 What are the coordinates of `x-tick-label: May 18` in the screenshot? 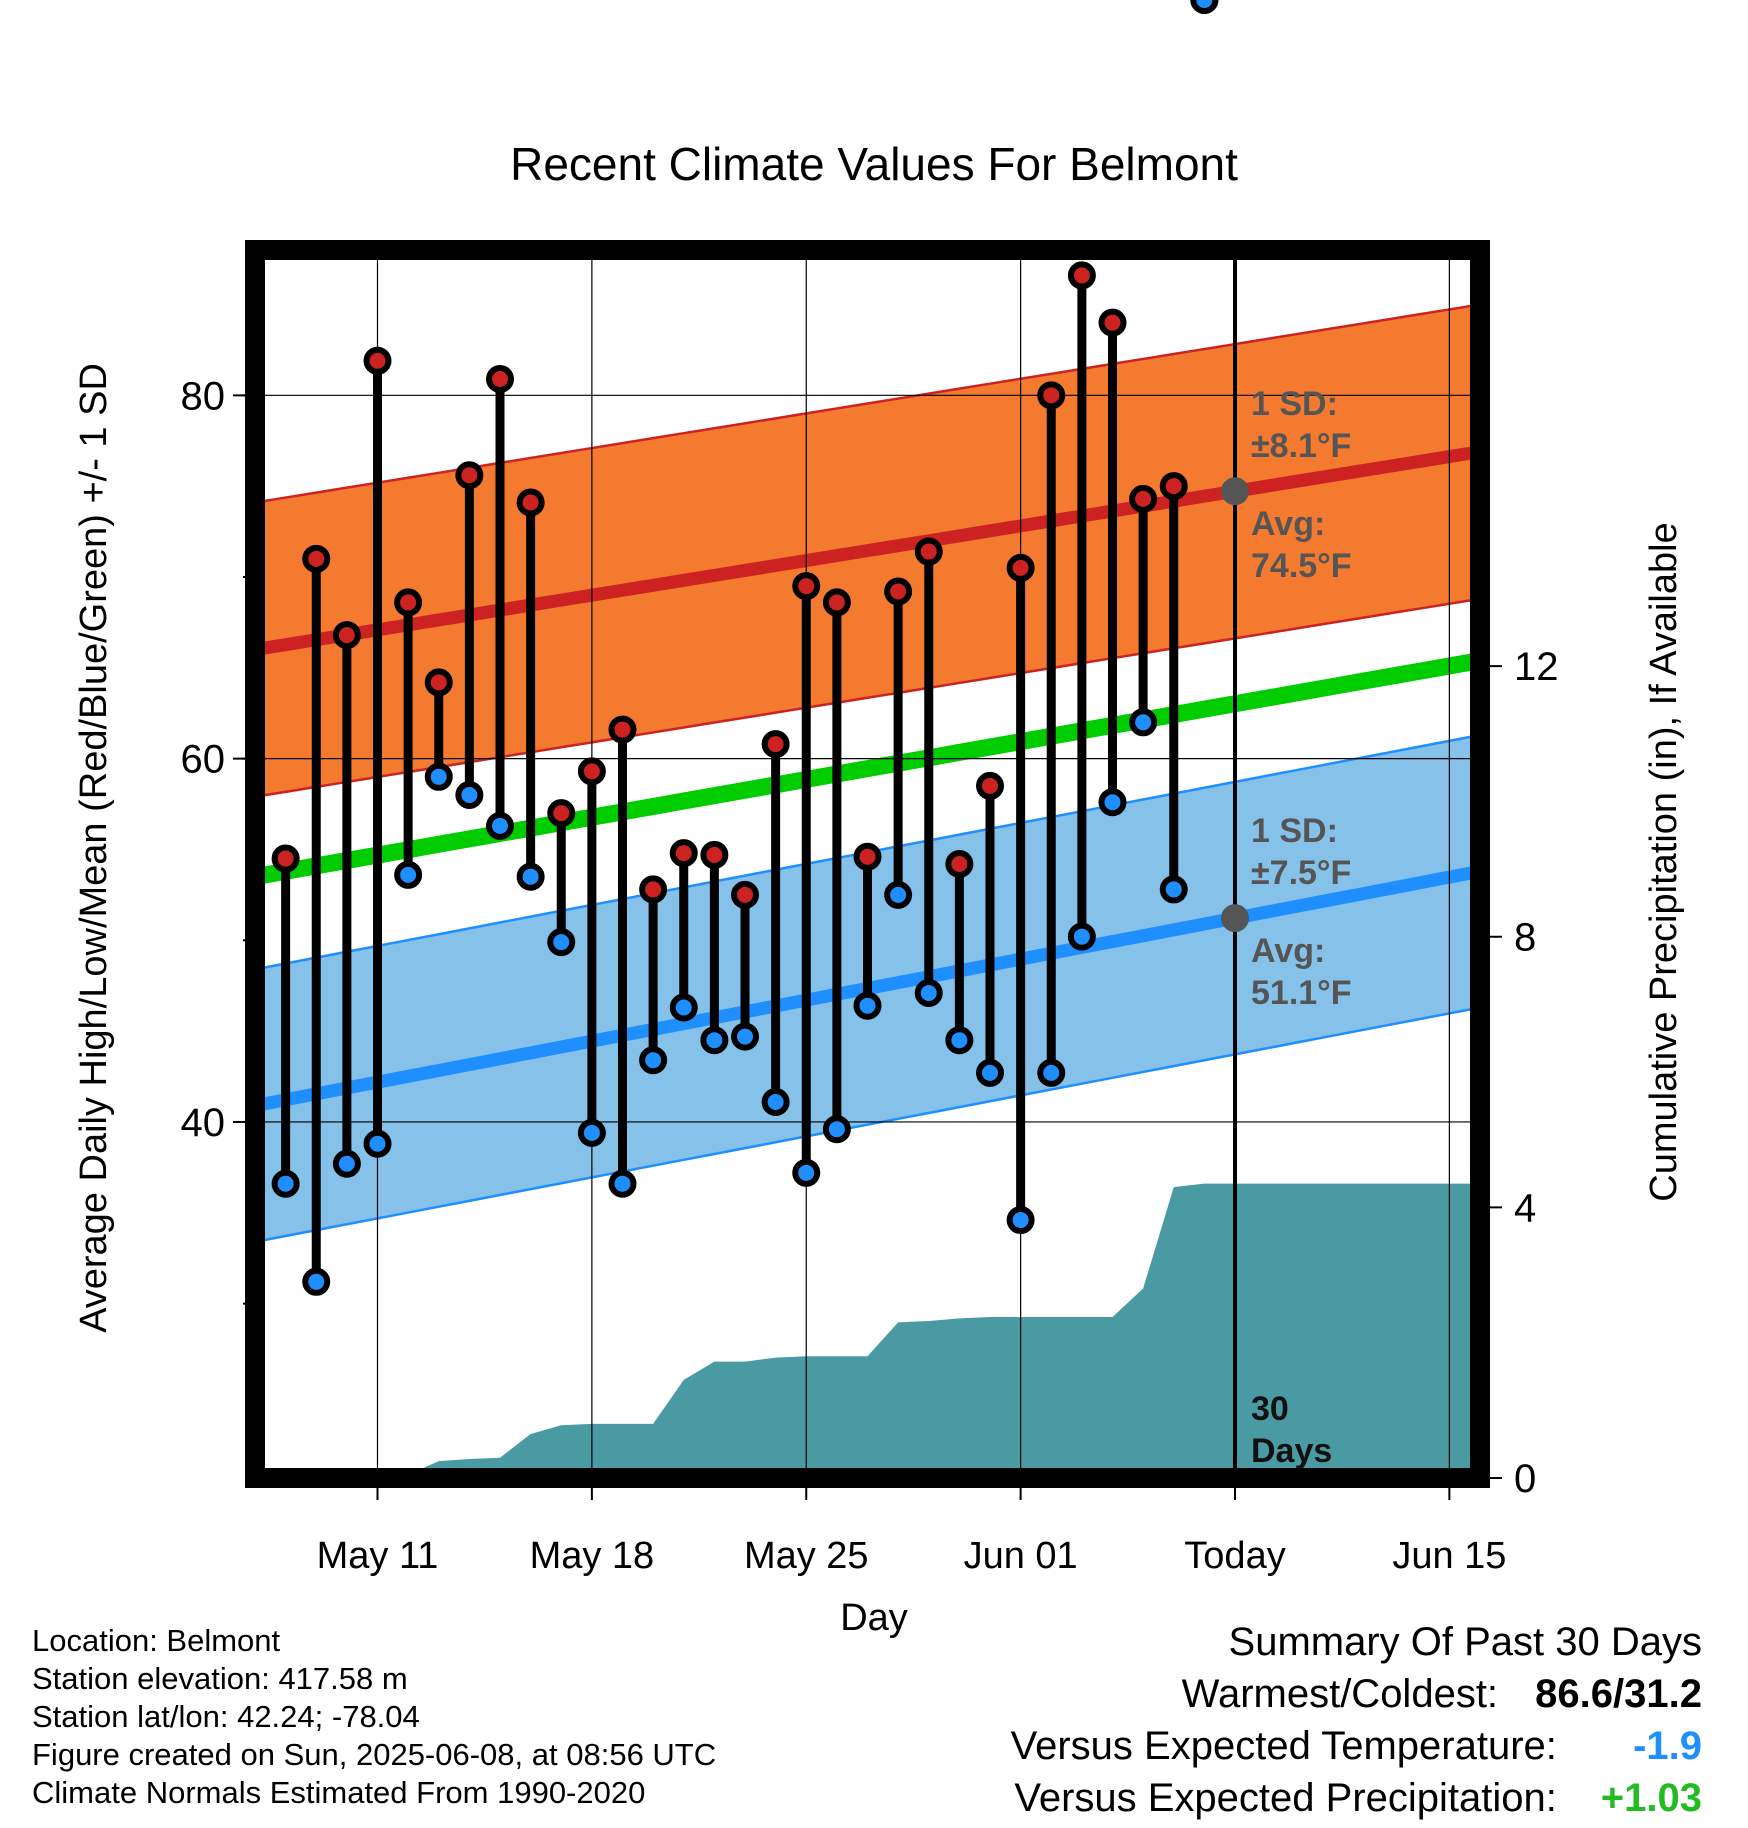 It's located at (592, 1556).